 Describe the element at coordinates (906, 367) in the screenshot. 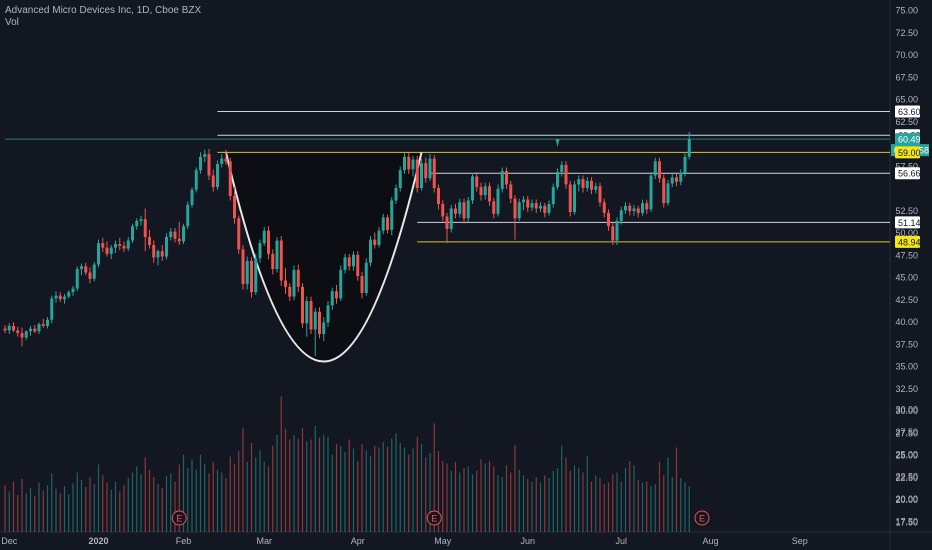

I see `price-tick-label: 35.00` at that location.